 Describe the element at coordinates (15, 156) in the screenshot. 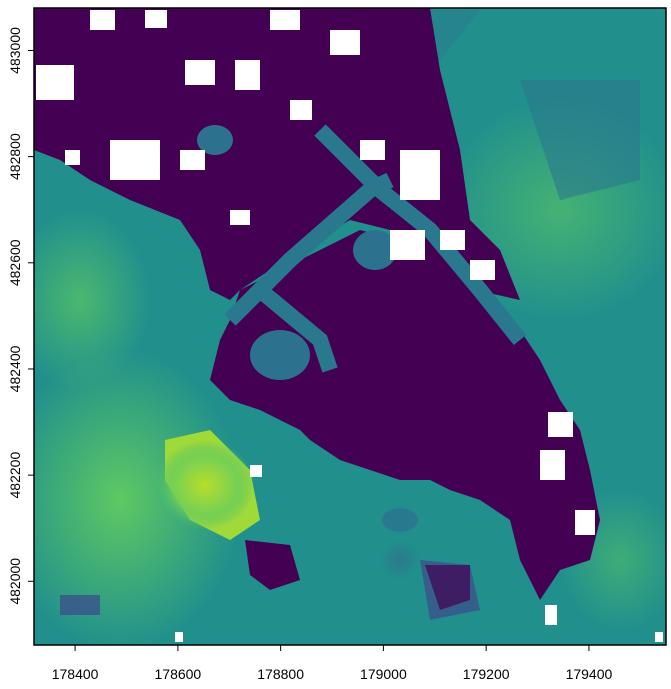

I see `y-tick-label: 482800` at that location.